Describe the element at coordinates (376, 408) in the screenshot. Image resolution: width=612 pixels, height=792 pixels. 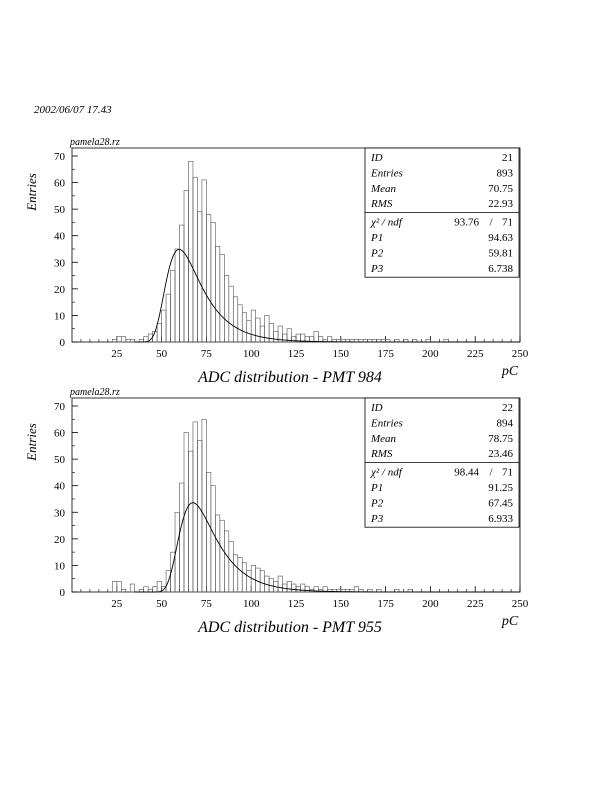
I see `stat-label: ID` at that location.